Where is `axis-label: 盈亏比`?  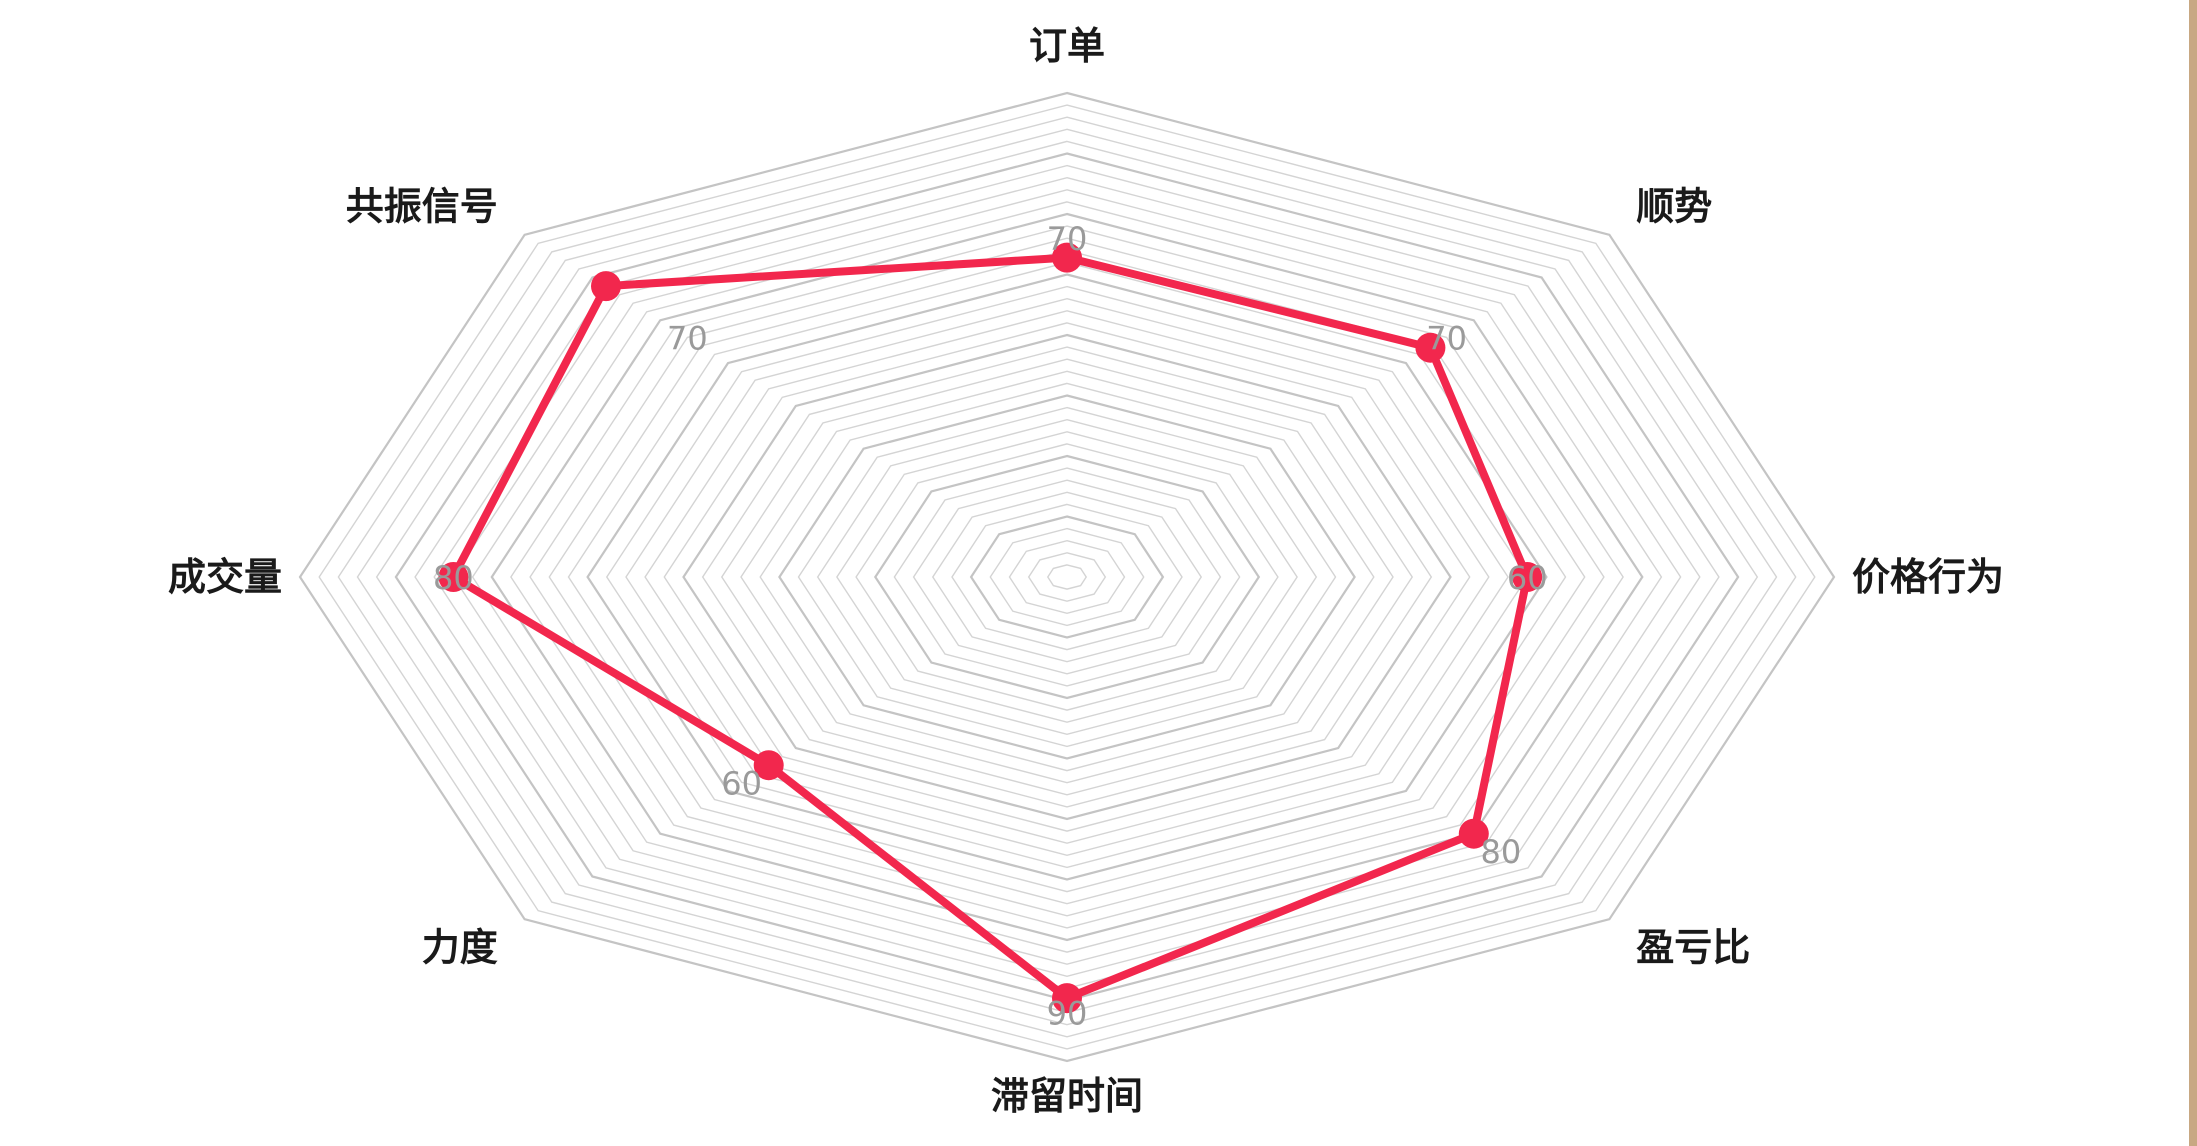
axis-label: 盈亏比 is located at coordinates (1693, 948).